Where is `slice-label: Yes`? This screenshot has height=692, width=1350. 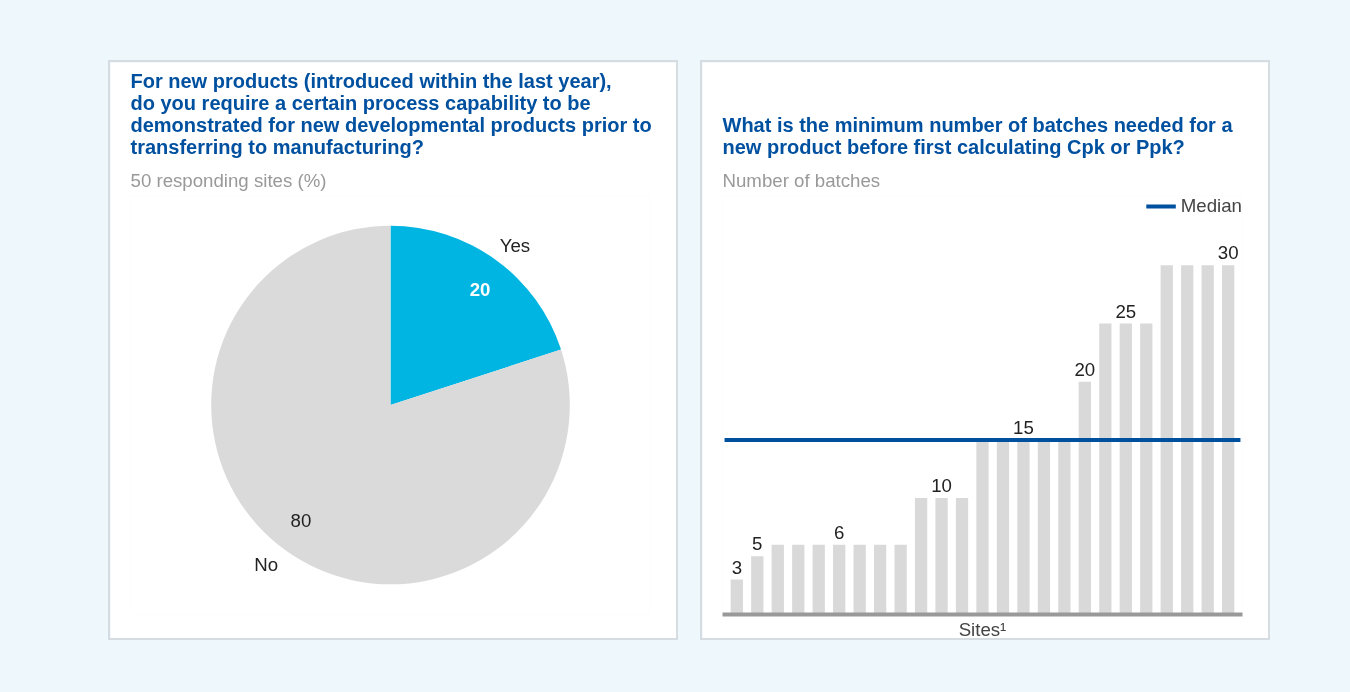 slice-label: Yes is located at coordinates (515, 245).